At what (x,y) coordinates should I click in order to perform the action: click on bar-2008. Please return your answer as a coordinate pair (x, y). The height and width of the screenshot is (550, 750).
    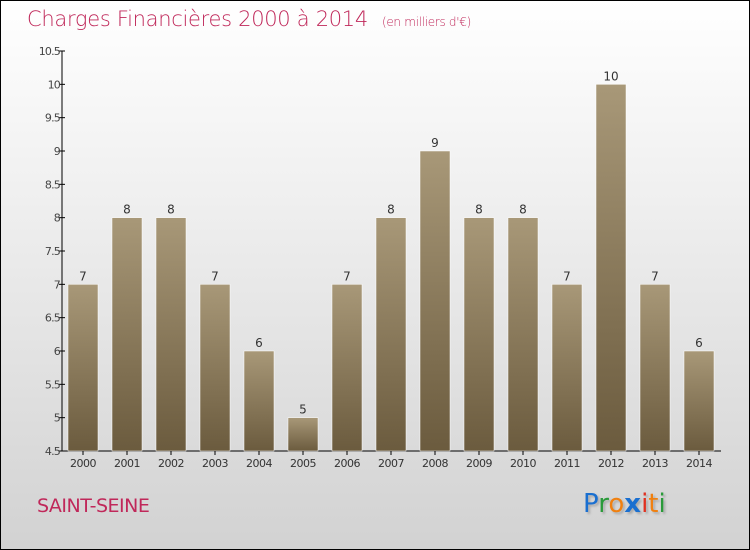
    Looking at the image, I should click on (435, 301).